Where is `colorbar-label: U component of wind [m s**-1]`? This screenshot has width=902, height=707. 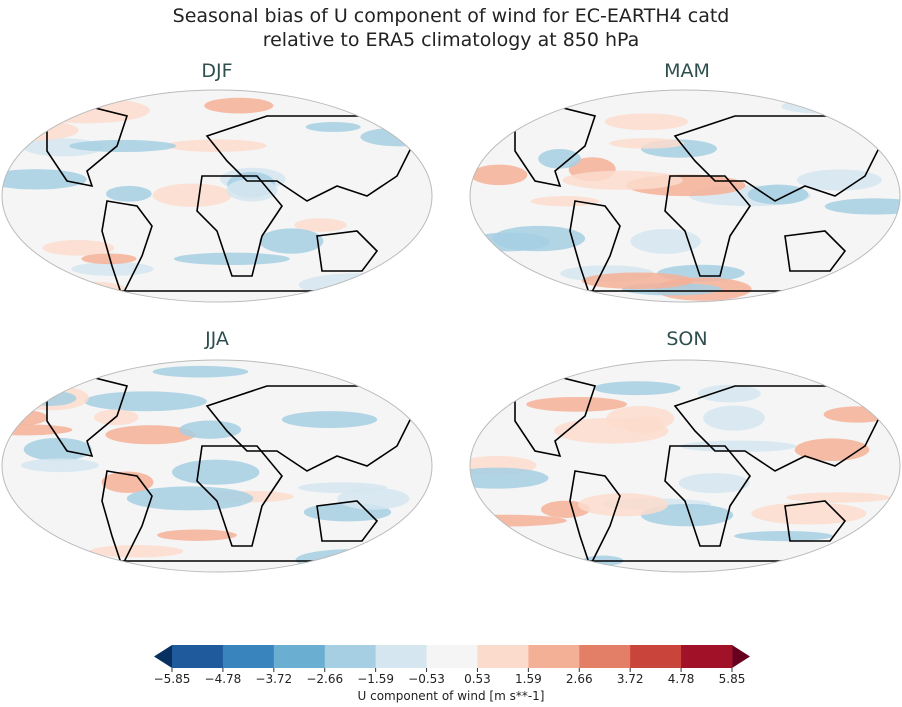 colorbar-label: U component of wind [m s**-1] is located at coordinates (451, 696).